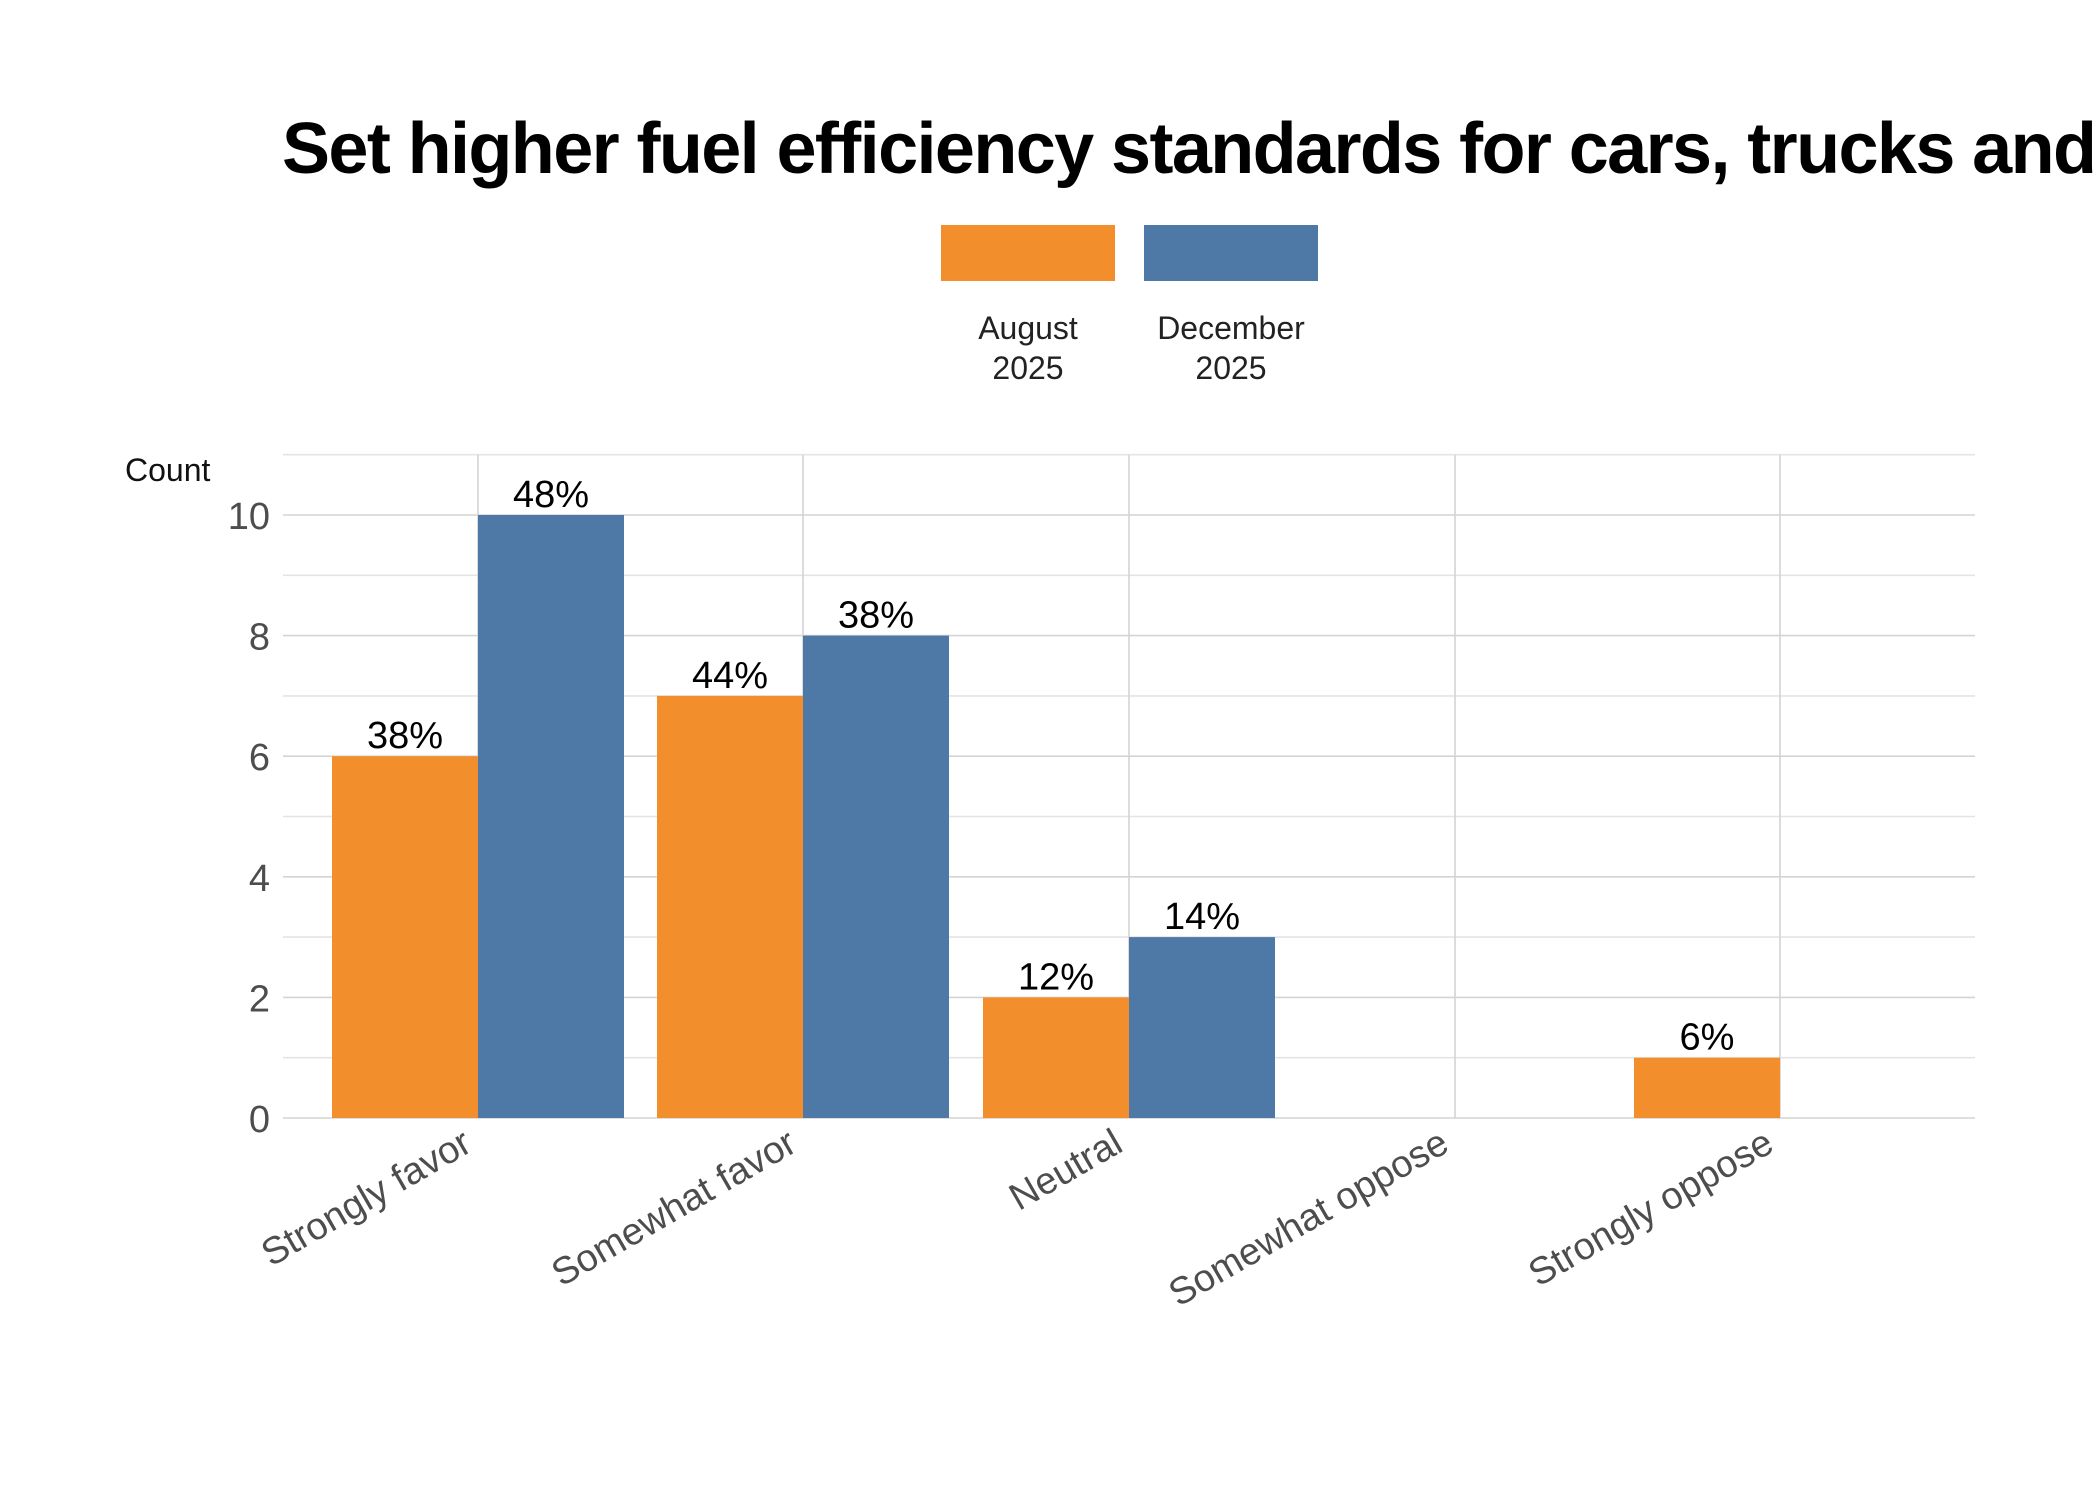 The width and height of the screenshot is (2100, 1500). Describe the element at coordinates (259, 1120) in the screenshot. I see `y-tick-label: 0` at that location.